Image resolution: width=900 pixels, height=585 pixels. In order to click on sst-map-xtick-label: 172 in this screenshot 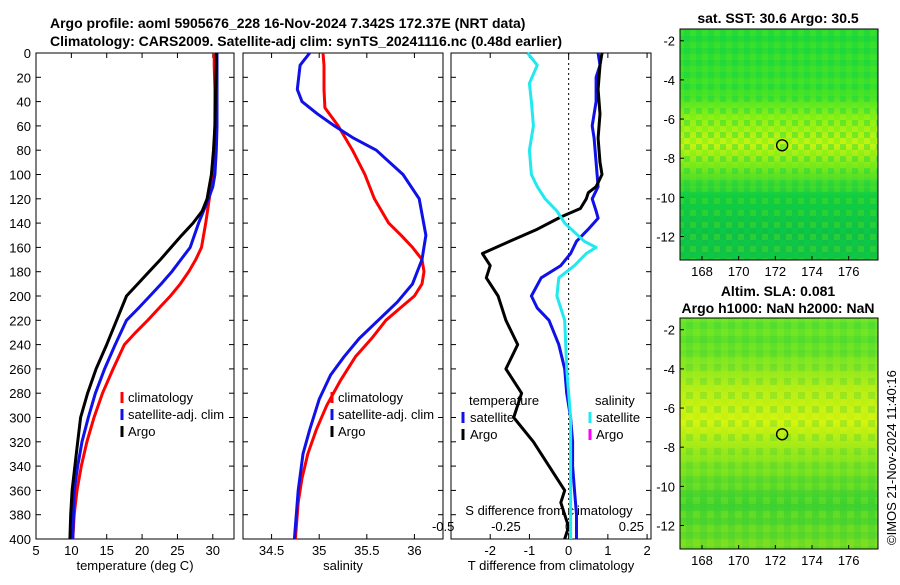, I will do `click(775, 271)`.